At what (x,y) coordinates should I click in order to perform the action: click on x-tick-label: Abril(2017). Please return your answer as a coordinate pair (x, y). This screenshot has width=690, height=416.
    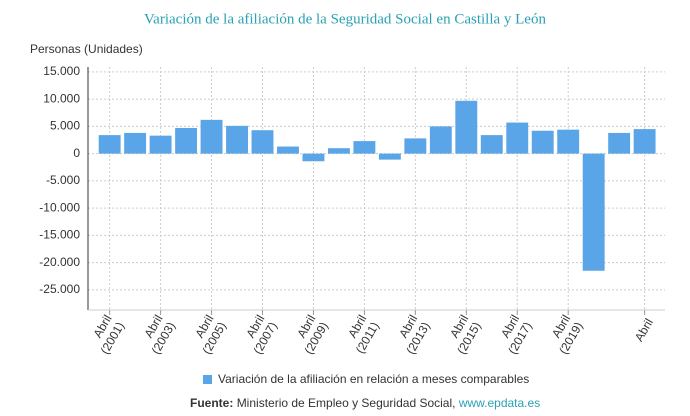
    Looking at the image, I should click on (514, 334).